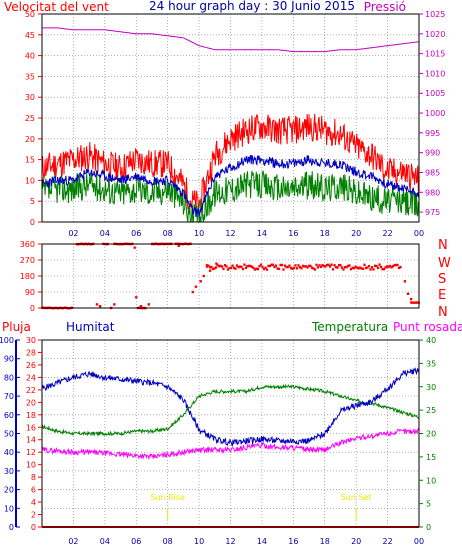  What do you see at coordinates (31, 427) in the screenshot?
I see `rain-tick-label: 16` at bounding box center [31, 427].